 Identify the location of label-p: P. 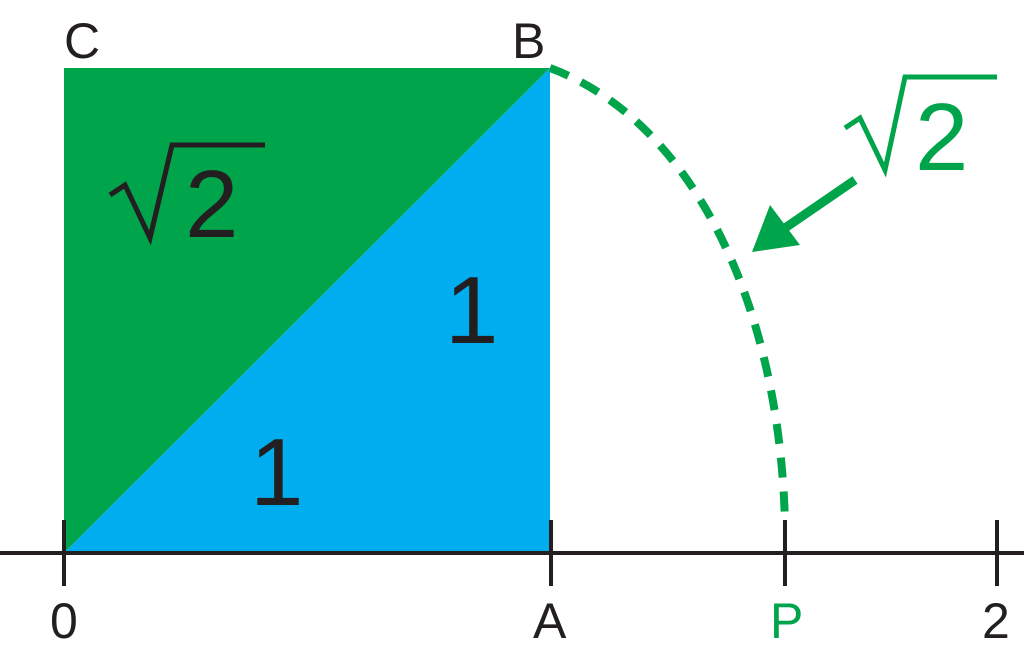
(786, 621).